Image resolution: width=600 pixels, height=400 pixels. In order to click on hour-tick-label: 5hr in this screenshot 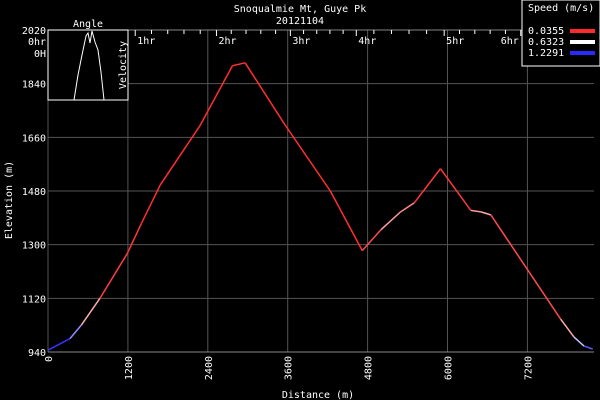, I will do `click(455, 41)`.